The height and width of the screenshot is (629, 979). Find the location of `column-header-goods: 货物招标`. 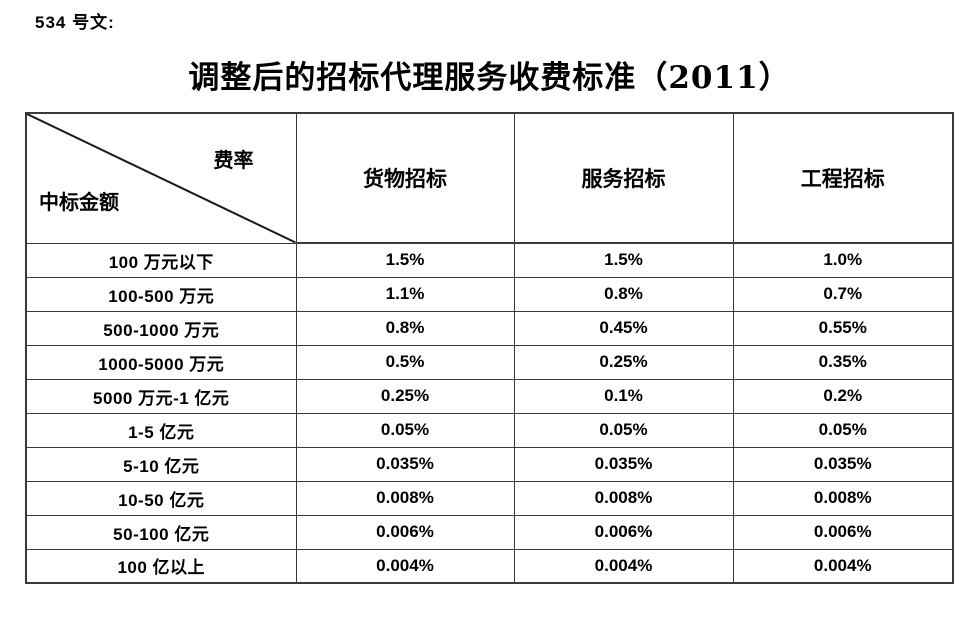

column-header-goods: 货物招标 is located at coordinates (405, 178).